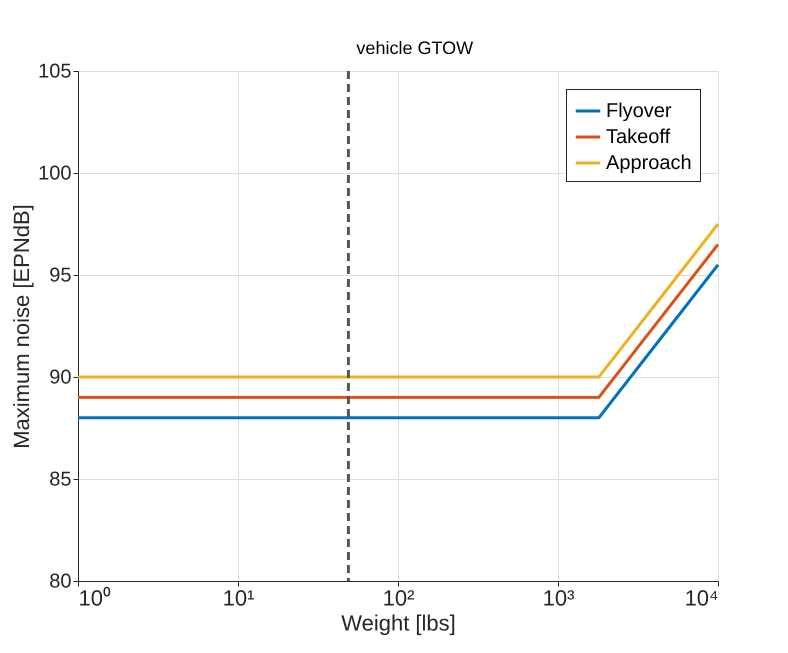 The height and width of the screenshot is (653, 788). Describe the element at coordinates (415, 48) in the screenshot. I see `ref-line-label: vehicle GTOW` at that location.